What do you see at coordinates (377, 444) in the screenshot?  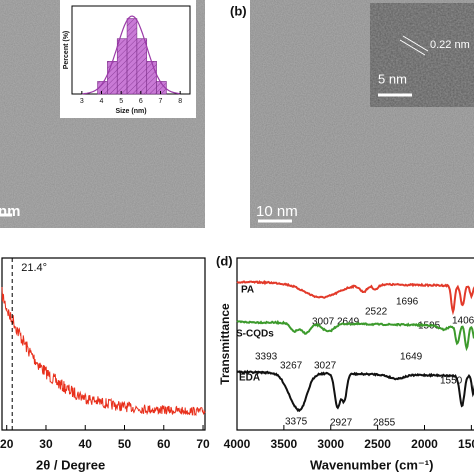 I see `x-tick-label: 2500` at bounding box center [377, 444].